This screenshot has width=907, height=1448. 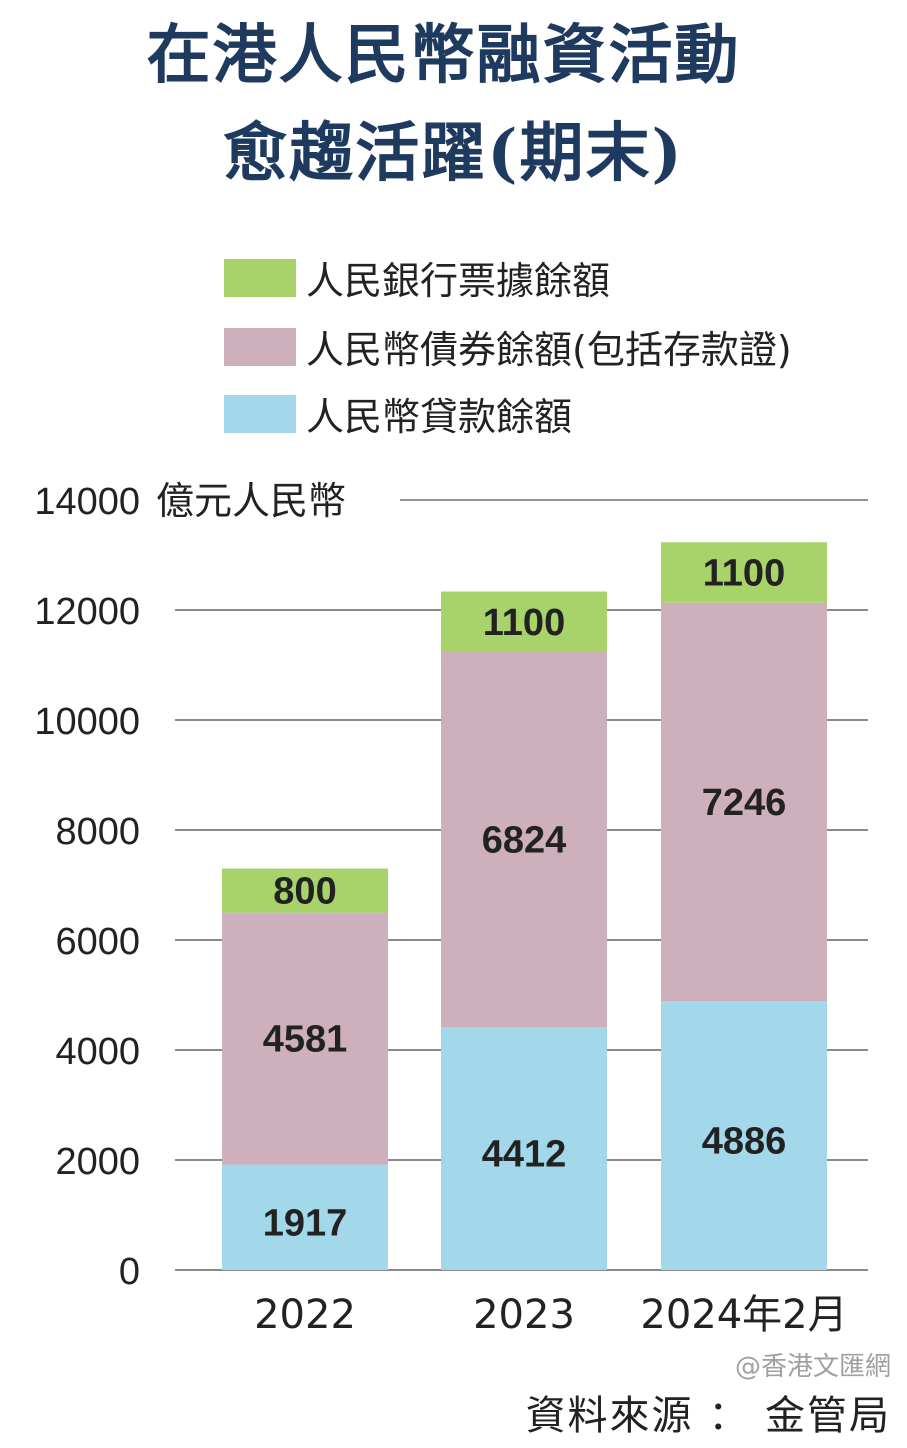 I want to click on y-tick-label: 0, so click(x=129, y=1272).